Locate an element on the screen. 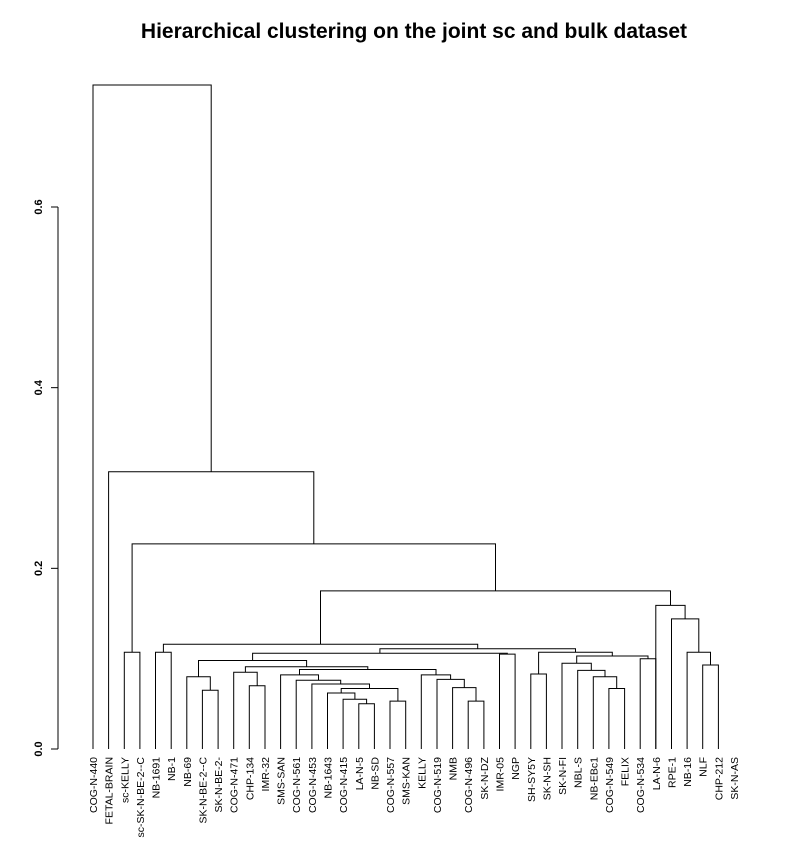 The width and height of the screenshot is (800, 850). leaf-label: KELLY is located at coordinates (422, 773).